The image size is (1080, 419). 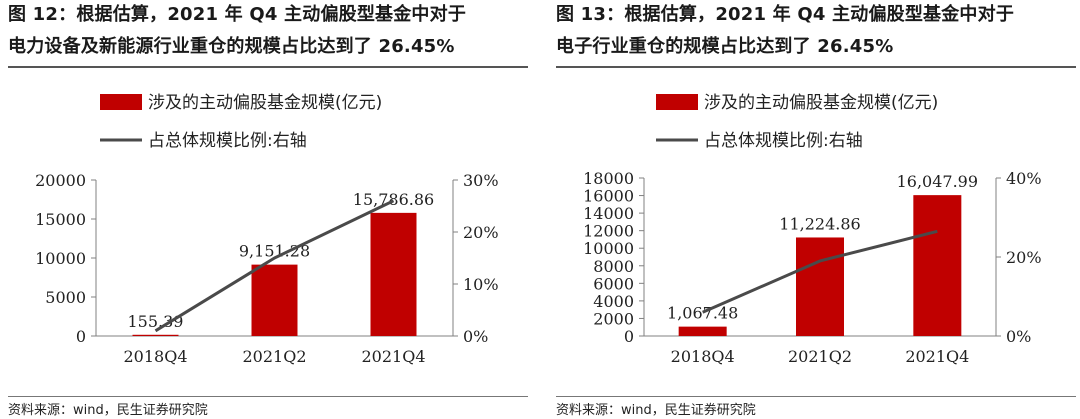 I want to click on right-axis-tick-label: 30%, so click(x=481, y=180).